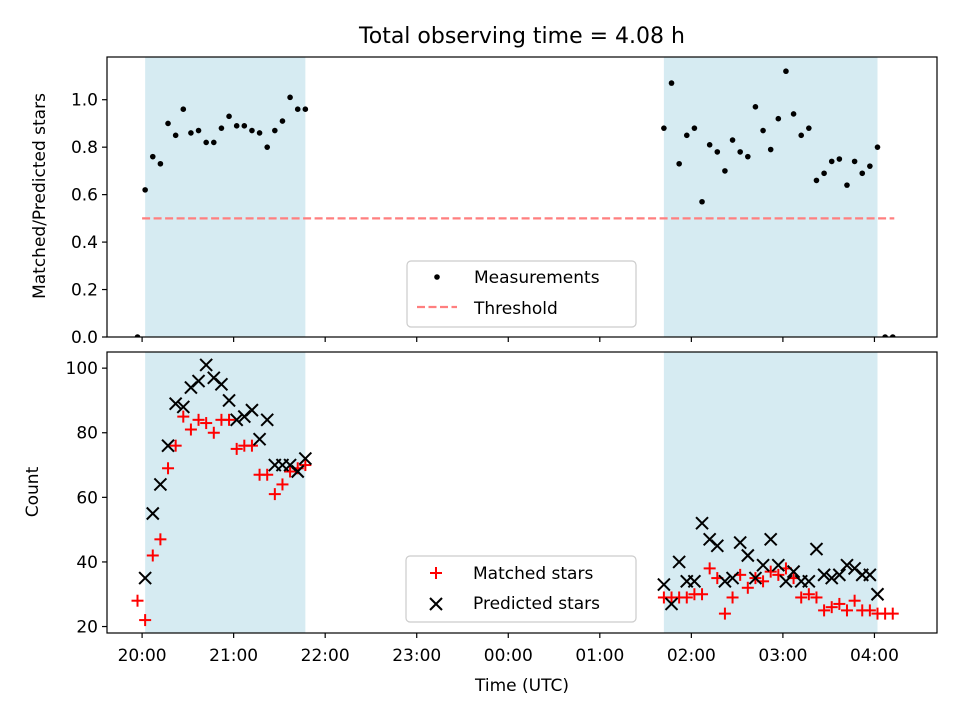 This screenshot has height=720, width=960. Describe the element at coordinates (142, 656) in the screenshot. I see `bottom-xtick-label: 20:00` at that location.